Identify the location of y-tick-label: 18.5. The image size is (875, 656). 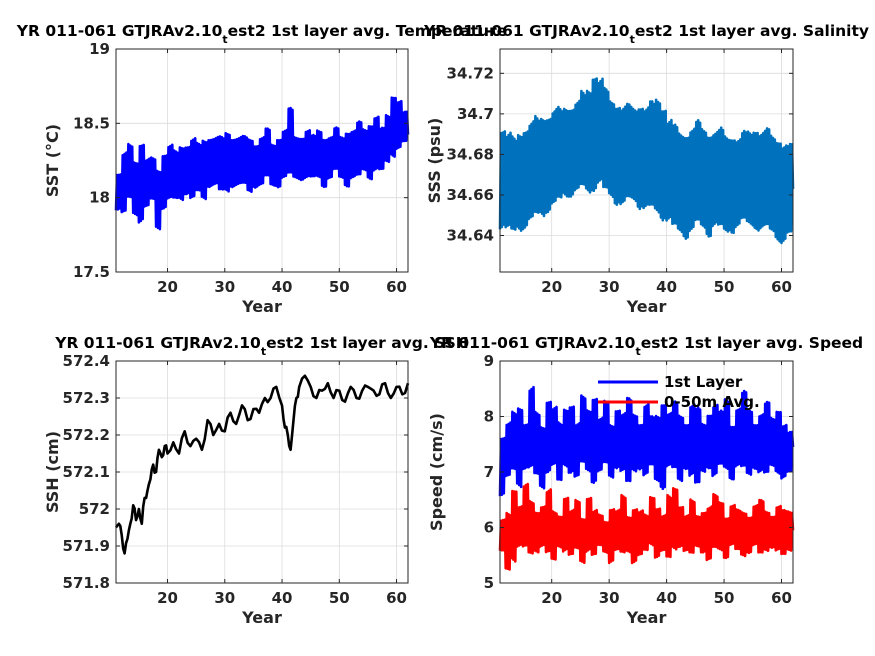
(91, 123).